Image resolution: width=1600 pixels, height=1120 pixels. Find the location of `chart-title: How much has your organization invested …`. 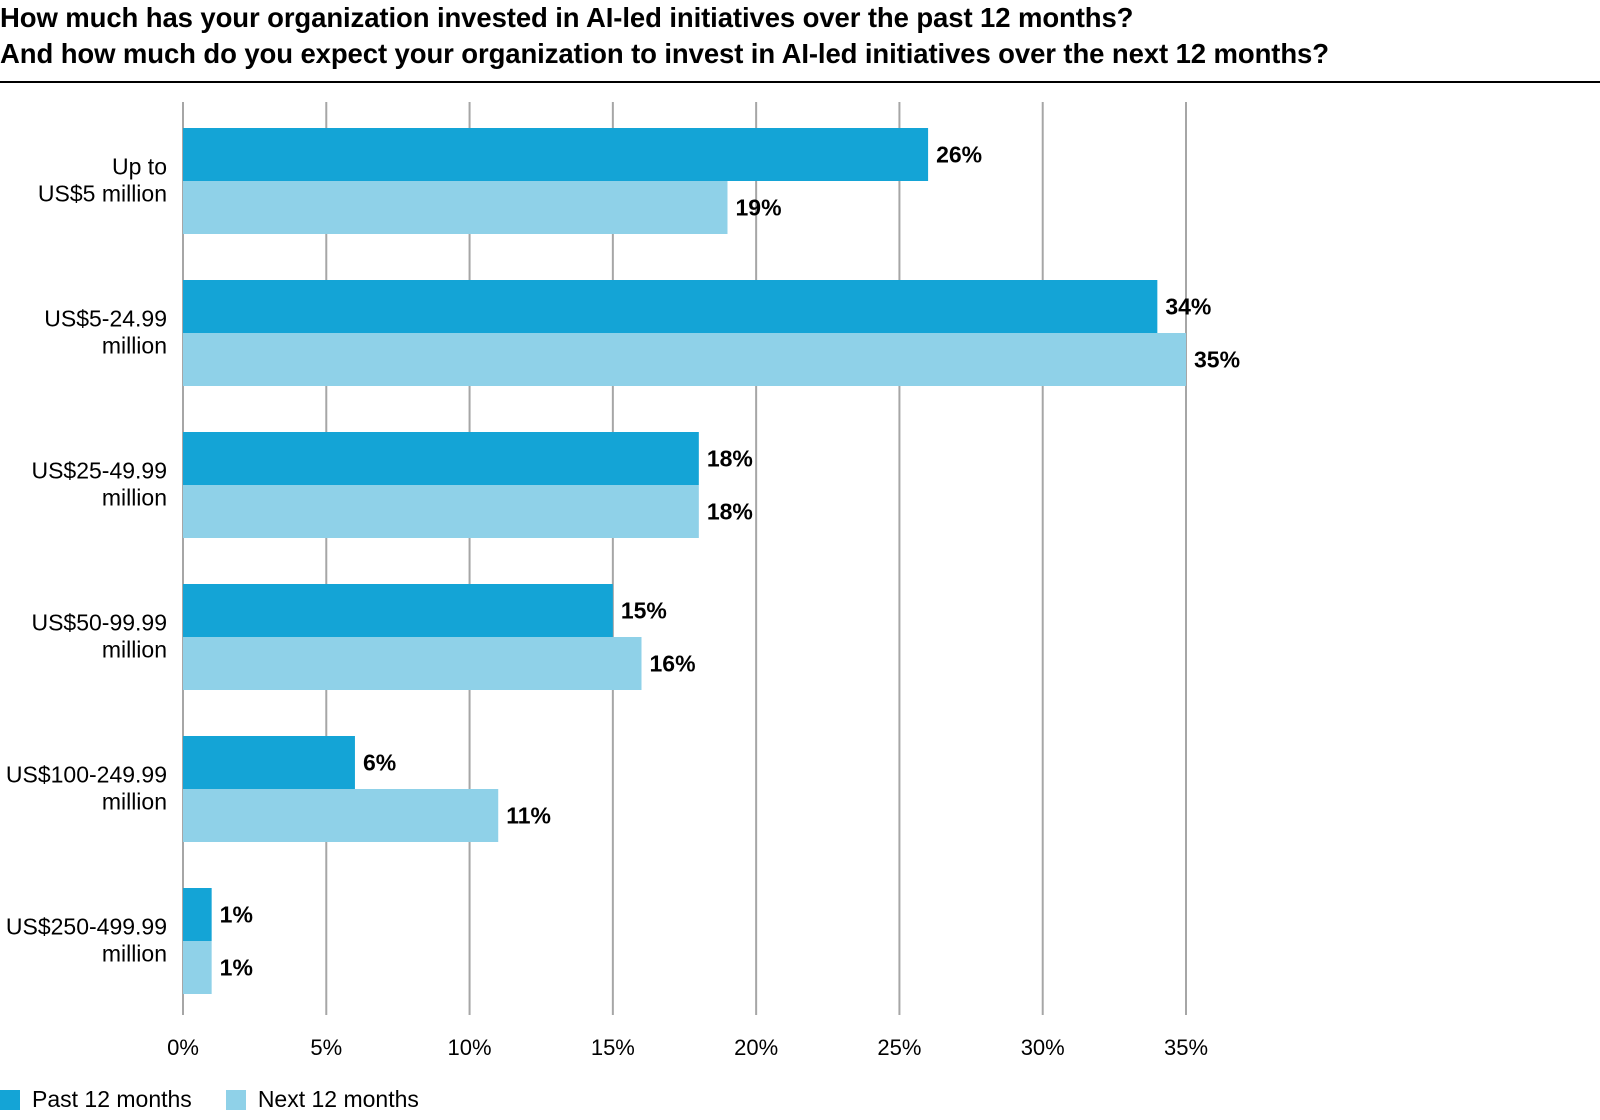

chart-title: How much has your organization invested … is located at coordinates (664, 36).